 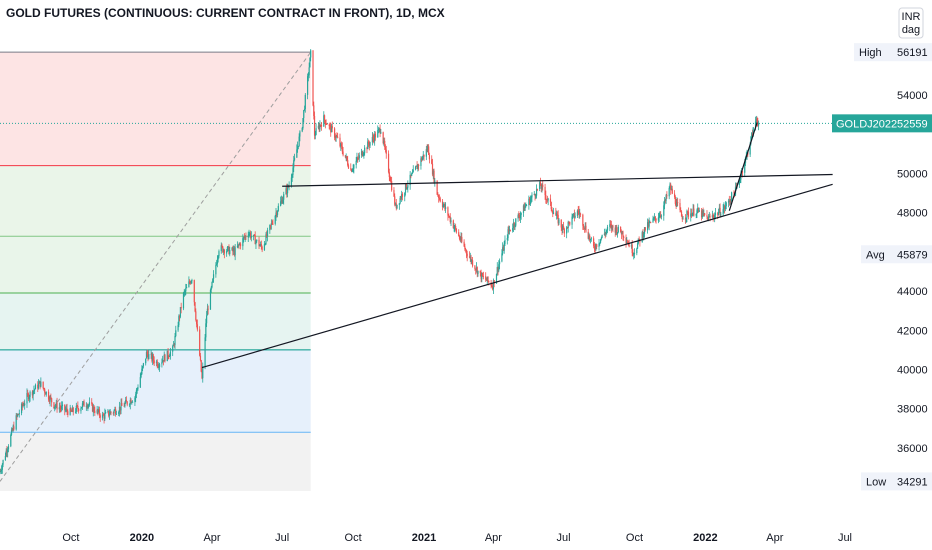 I want to click on stat-tag-label: High, so click(x=870, y=53).